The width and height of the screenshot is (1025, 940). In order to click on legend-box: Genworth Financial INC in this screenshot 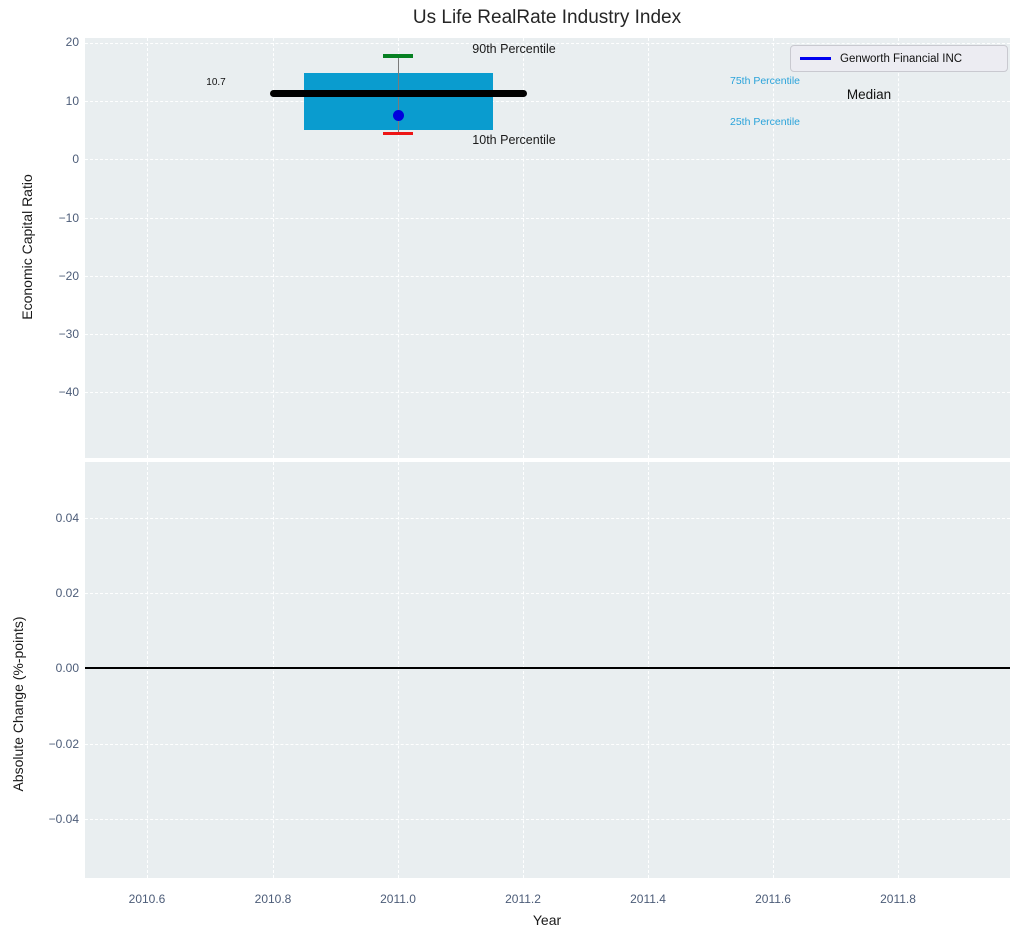, I will do `click(899, 58)`.